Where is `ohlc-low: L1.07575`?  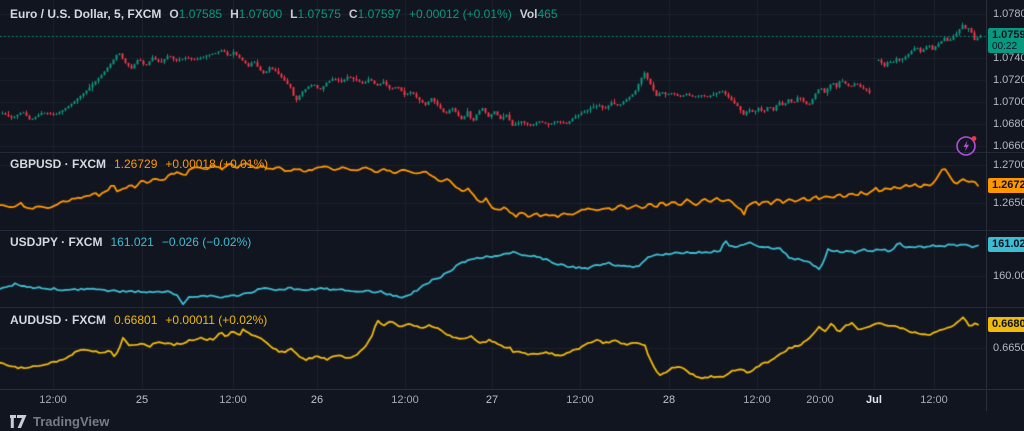
ohlc-low: L1.07575 is located at coordinates (315, 14).